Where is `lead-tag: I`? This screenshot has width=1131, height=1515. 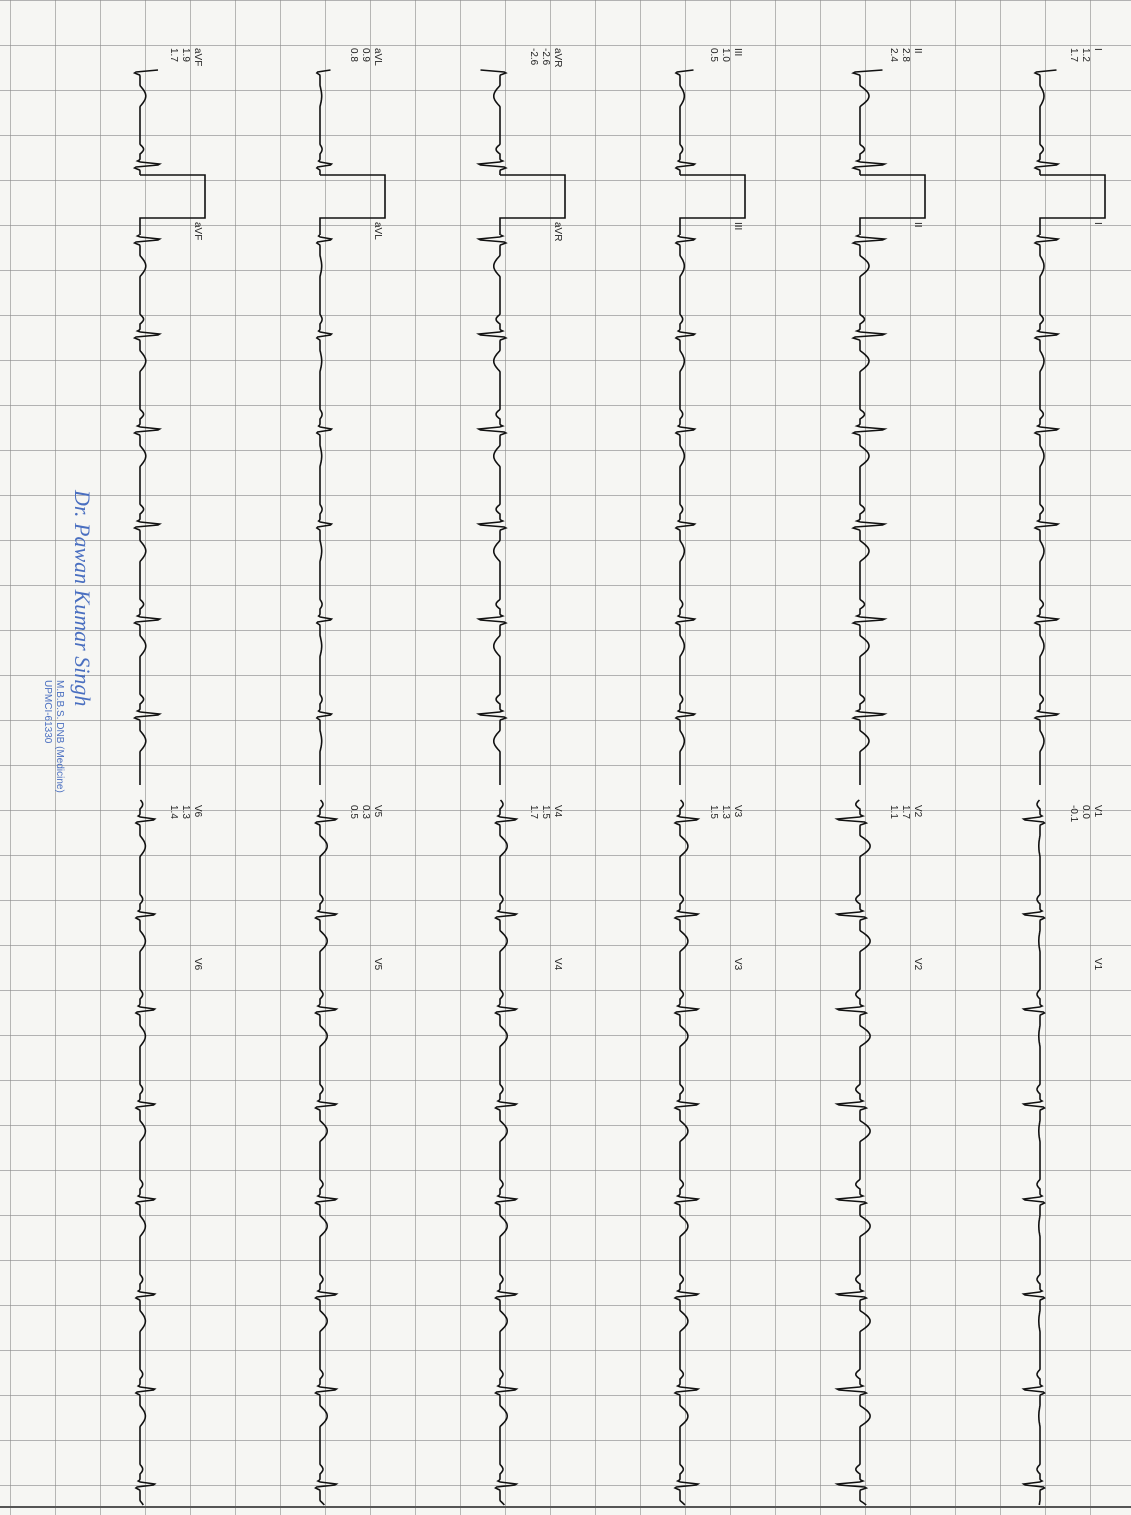
lead-tag: I is located at coordinates (1097, 223).